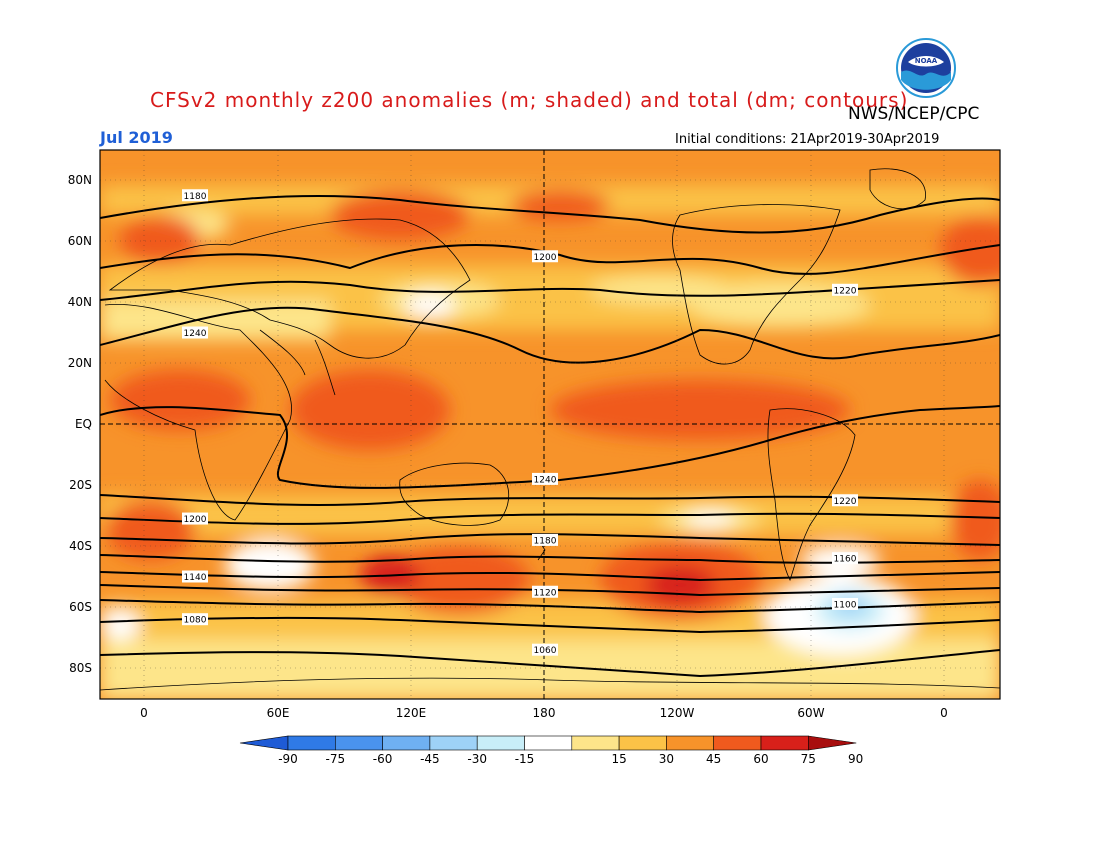 The width and height of the screenshot is (1100, 850). I want to click on contour-label: 1060, so click(545, 651).